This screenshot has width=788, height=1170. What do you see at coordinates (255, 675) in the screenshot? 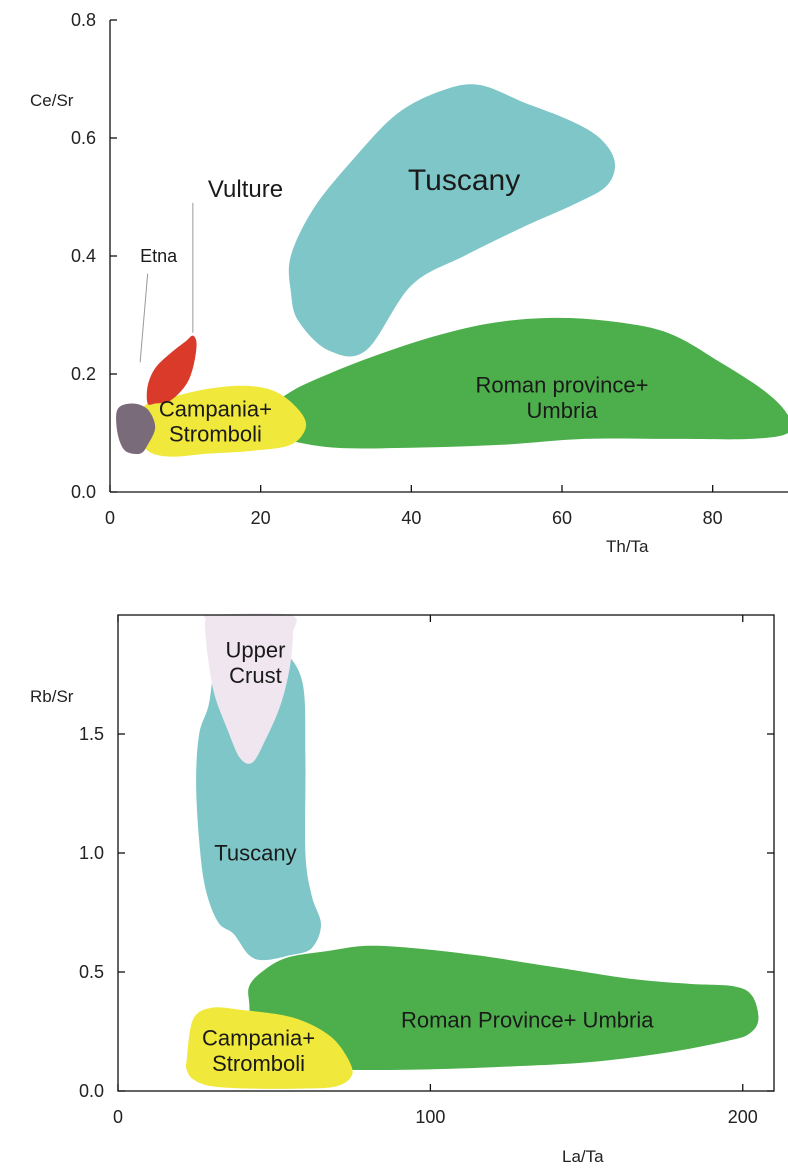
I see `region-label-crust: Crust` at bounding box center [255, 675].